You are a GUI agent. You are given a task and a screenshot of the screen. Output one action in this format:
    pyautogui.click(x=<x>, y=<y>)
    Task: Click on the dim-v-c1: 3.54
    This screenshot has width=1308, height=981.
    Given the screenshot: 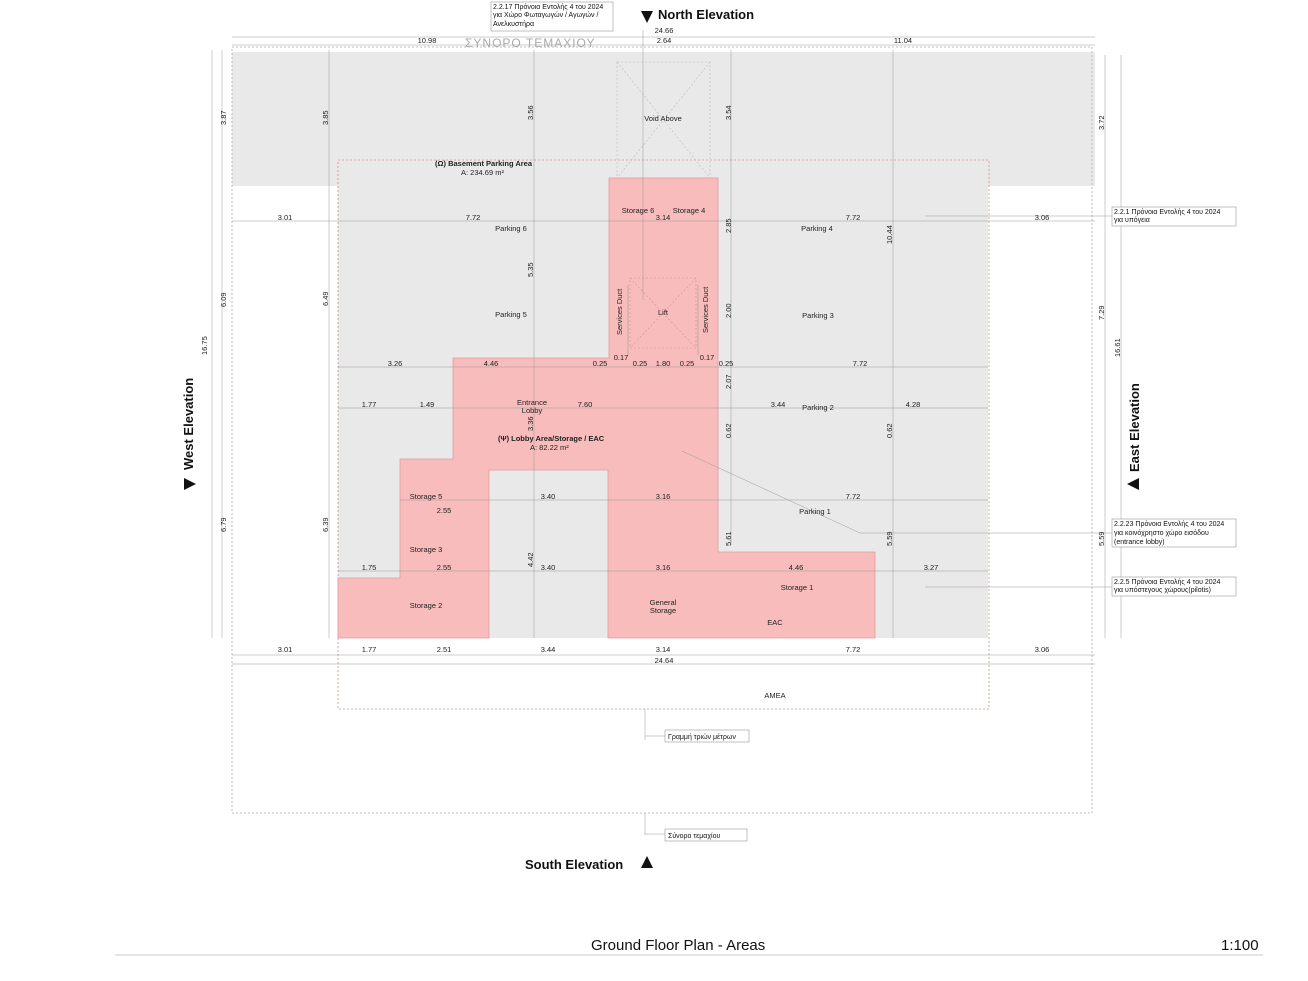 What is the action you would take?
    pyautogui.click(x=728, y=112)
    